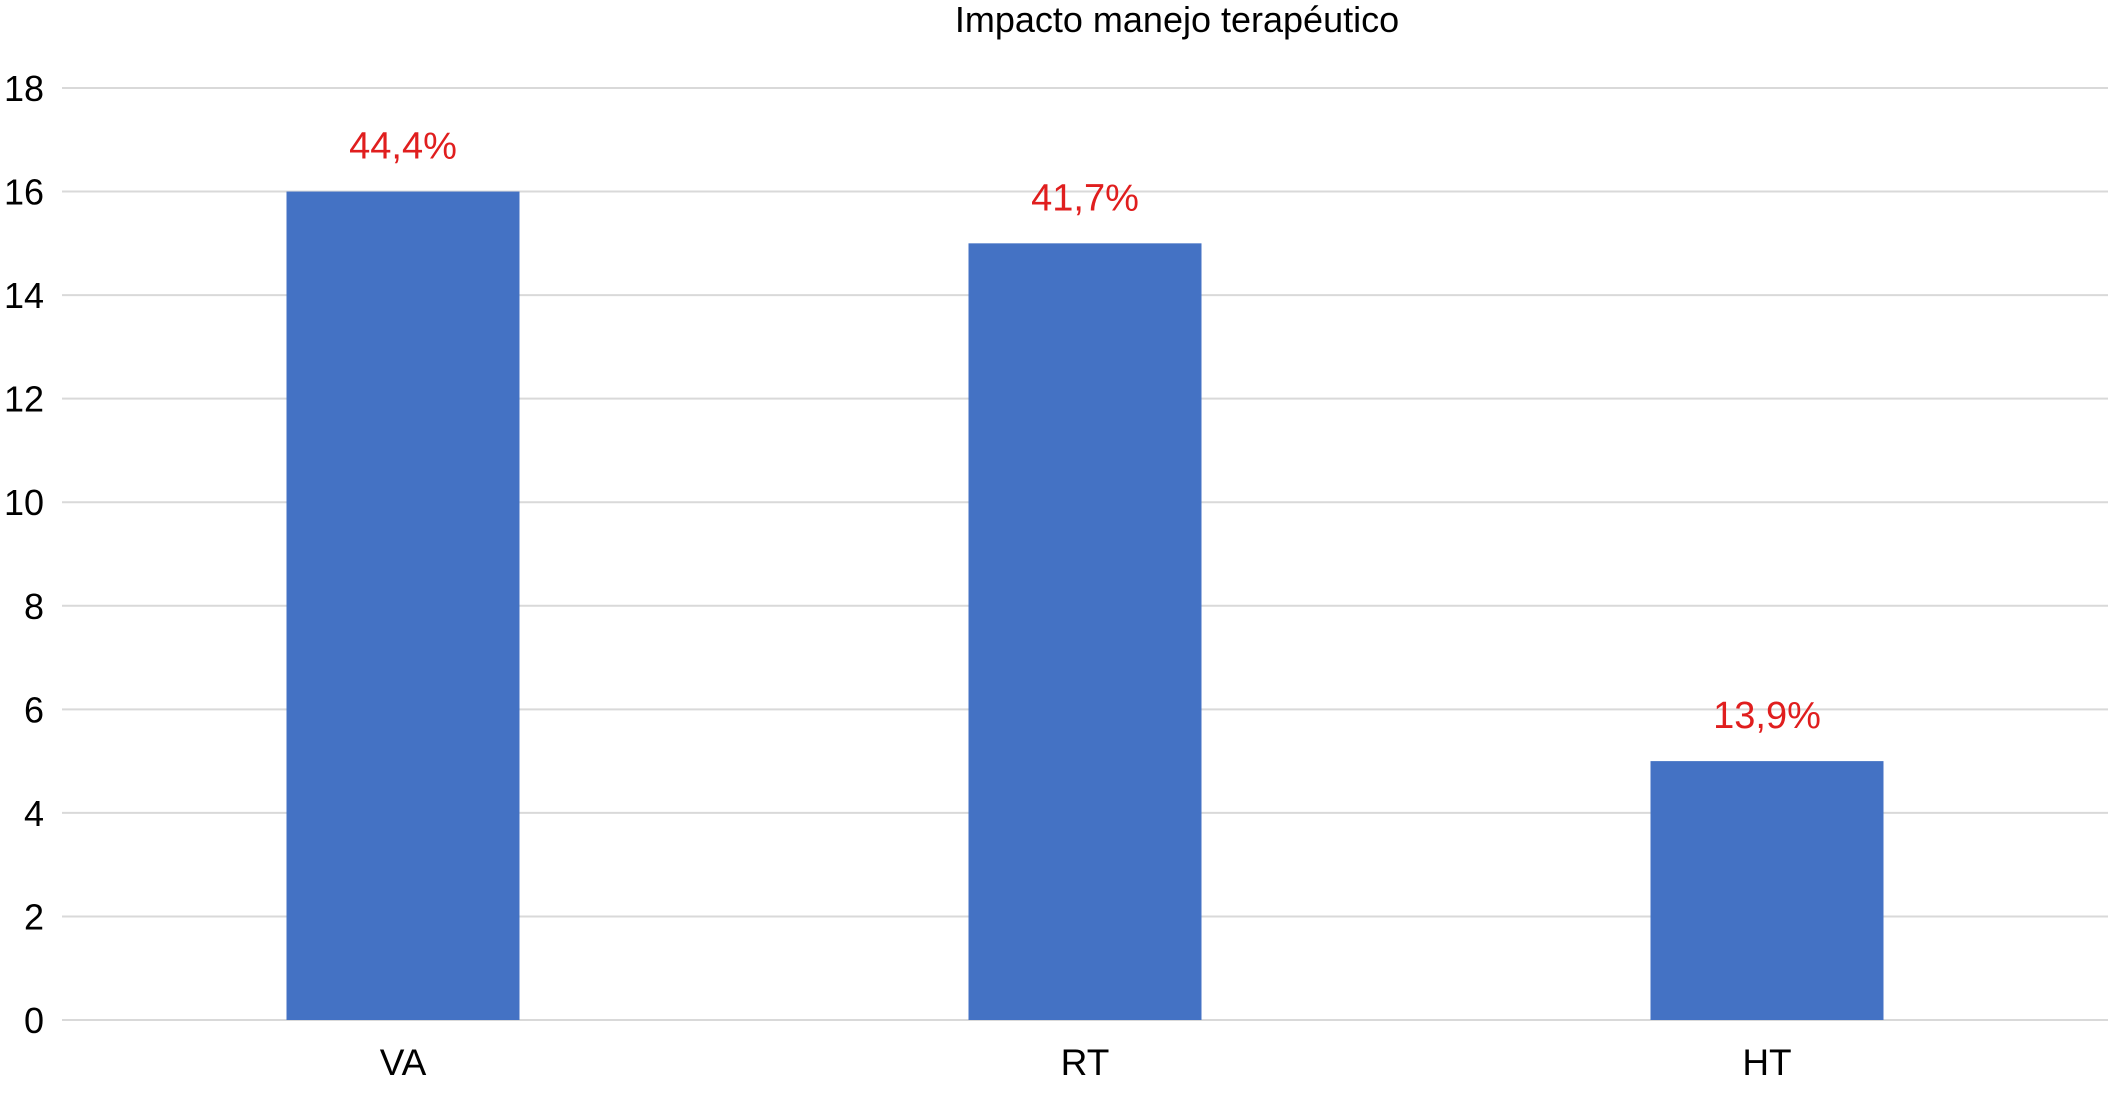 The image size is (2108, 1094). Describe the element at coordinates (24, 399) in the screenshot. I see `y-tick-label: 12` at that location.